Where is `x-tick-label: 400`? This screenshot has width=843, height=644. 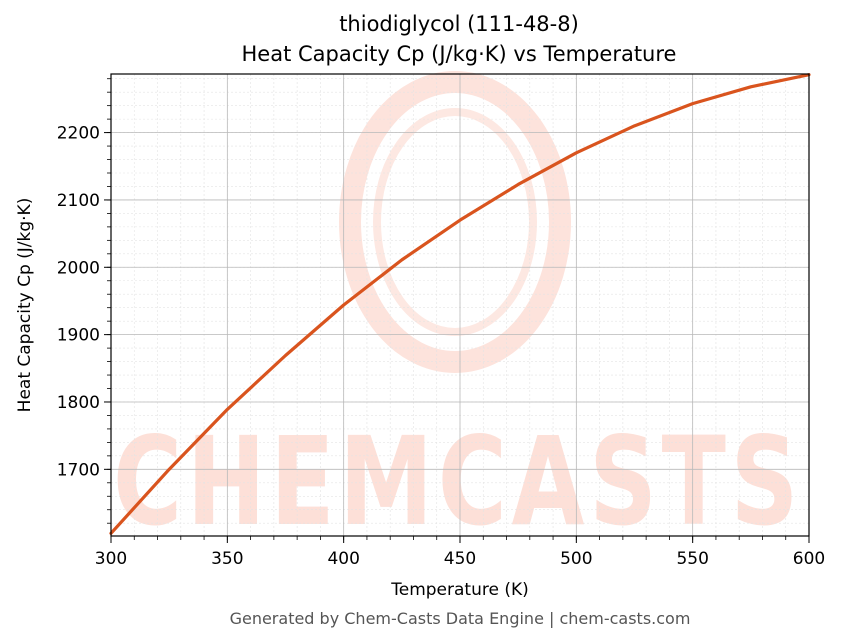
x-tick-label: 400 is located at coordinates (343, 559).